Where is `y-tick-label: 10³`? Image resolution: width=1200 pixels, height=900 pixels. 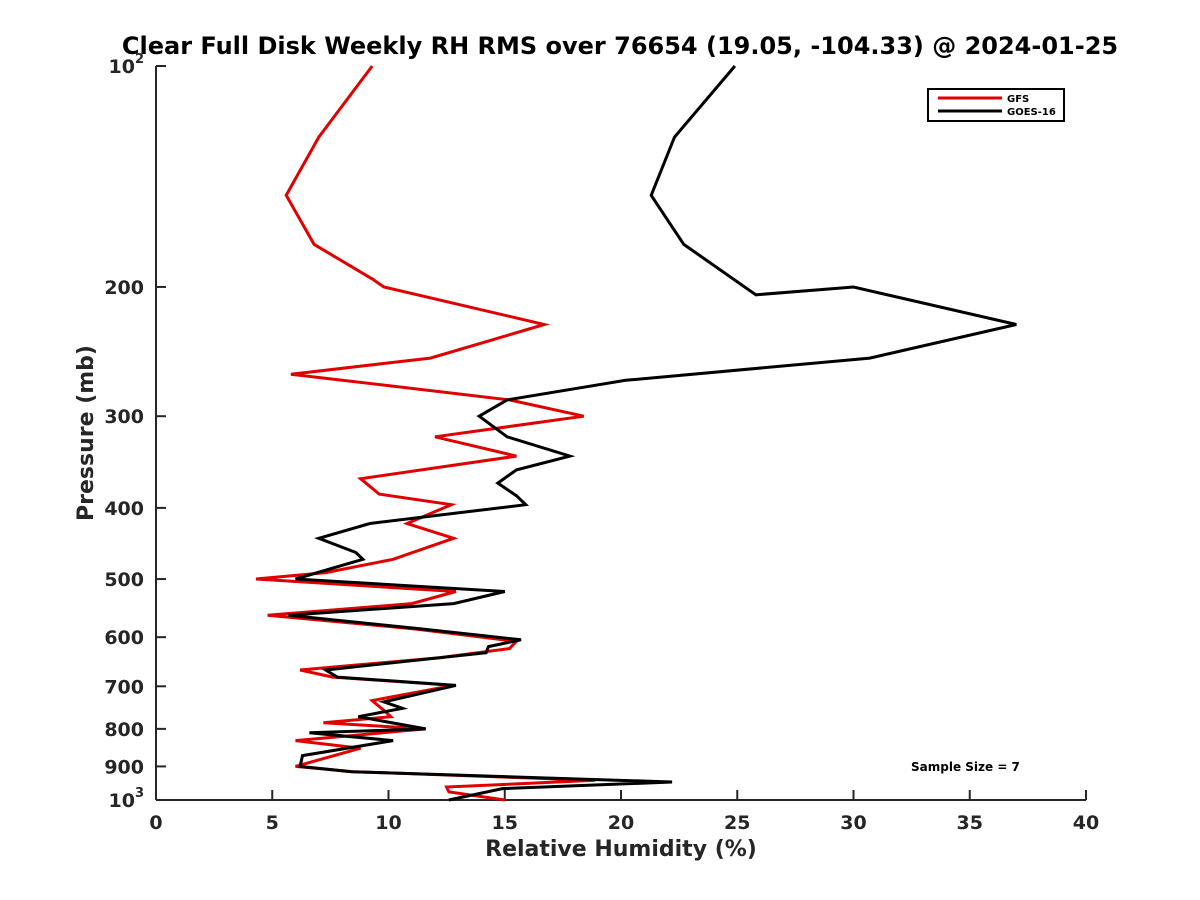 y-tick-label: 10³ is located at coordinates (127, 799).